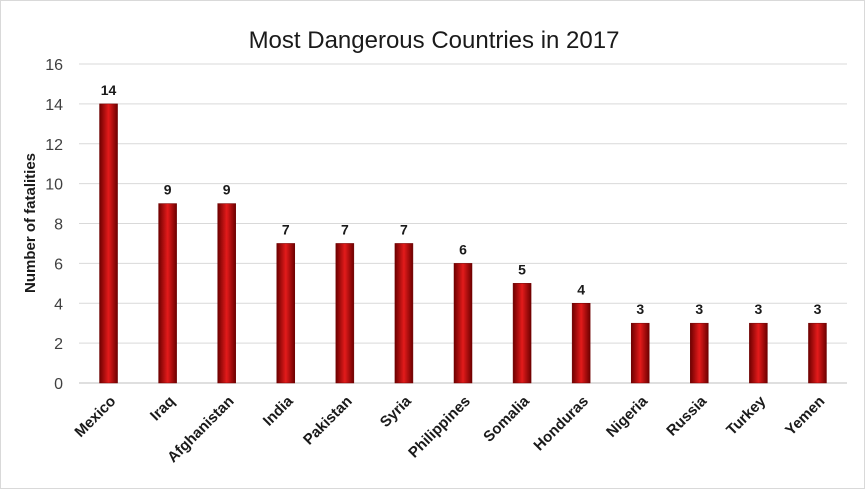 The image size is (865, 489). Describe the element at coordinates (58, 384) in the screenshot. I see `y-tick-label: 0` at that location.